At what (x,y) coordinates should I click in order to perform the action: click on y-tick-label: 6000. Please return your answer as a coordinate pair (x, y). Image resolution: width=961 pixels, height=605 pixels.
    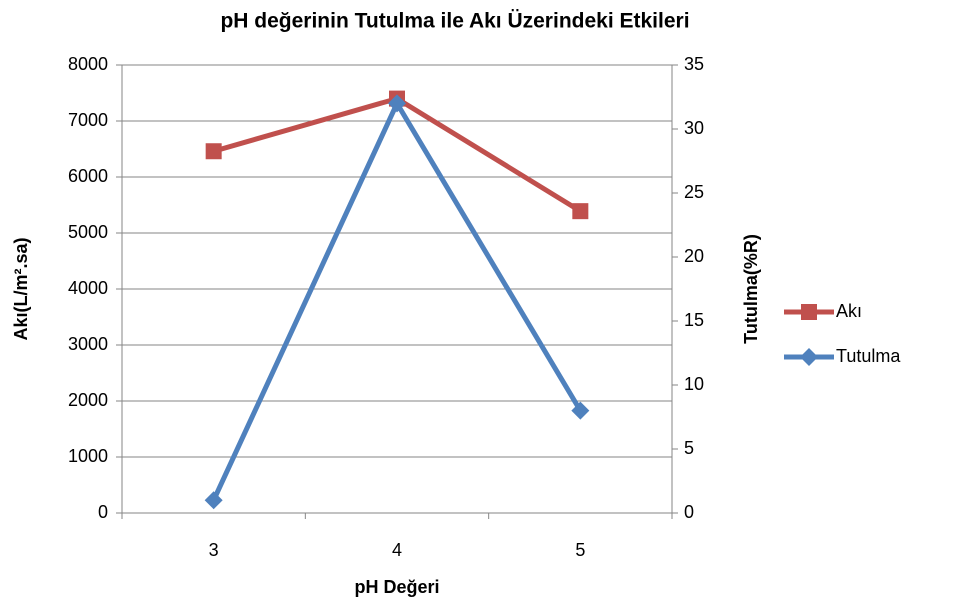
    Looking at the image, I should click on (88, 176).